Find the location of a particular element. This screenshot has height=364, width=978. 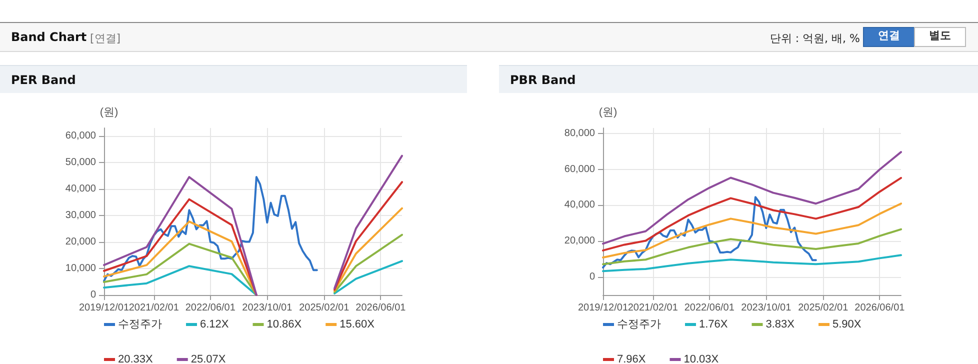

legend-label: 20.33X is located at coordinates (136, 359).